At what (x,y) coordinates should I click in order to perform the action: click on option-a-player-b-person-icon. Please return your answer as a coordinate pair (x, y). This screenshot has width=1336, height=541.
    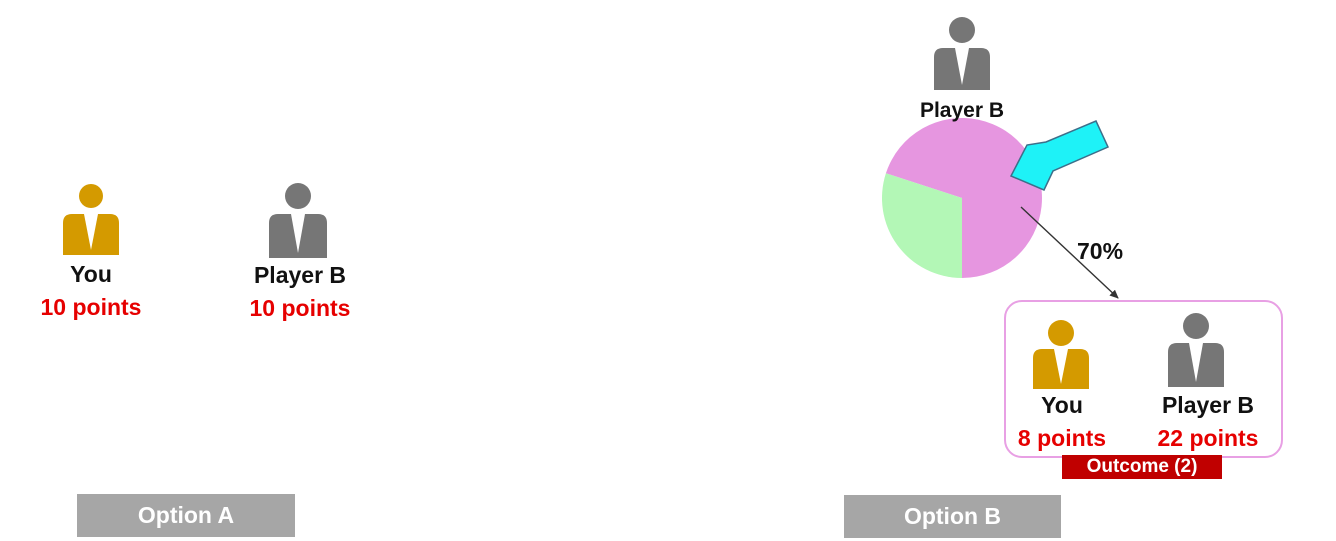
    Looking at the image, I should click on (298, 220).